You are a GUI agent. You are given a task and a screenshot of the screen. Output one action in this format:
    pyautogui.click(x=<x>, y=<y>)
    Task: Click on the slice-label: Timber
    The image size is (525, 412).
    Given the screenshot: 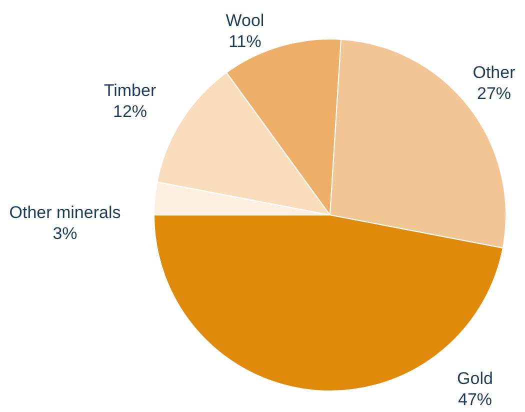 What is the action you would take?
    pyautogui.click(x=130, y=90)
    